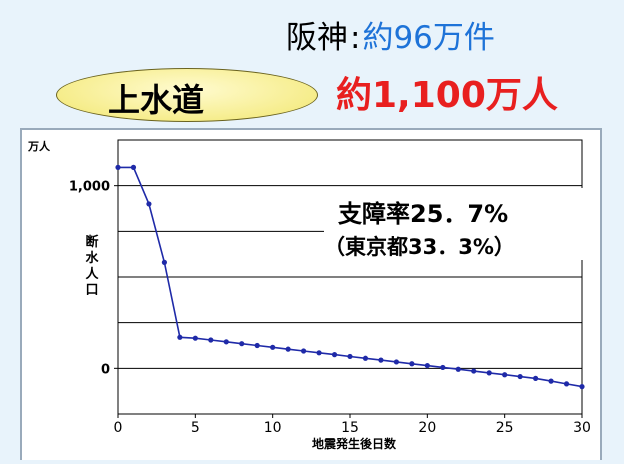  I want to click on y-unit-label: 万人, so click(39, 146).